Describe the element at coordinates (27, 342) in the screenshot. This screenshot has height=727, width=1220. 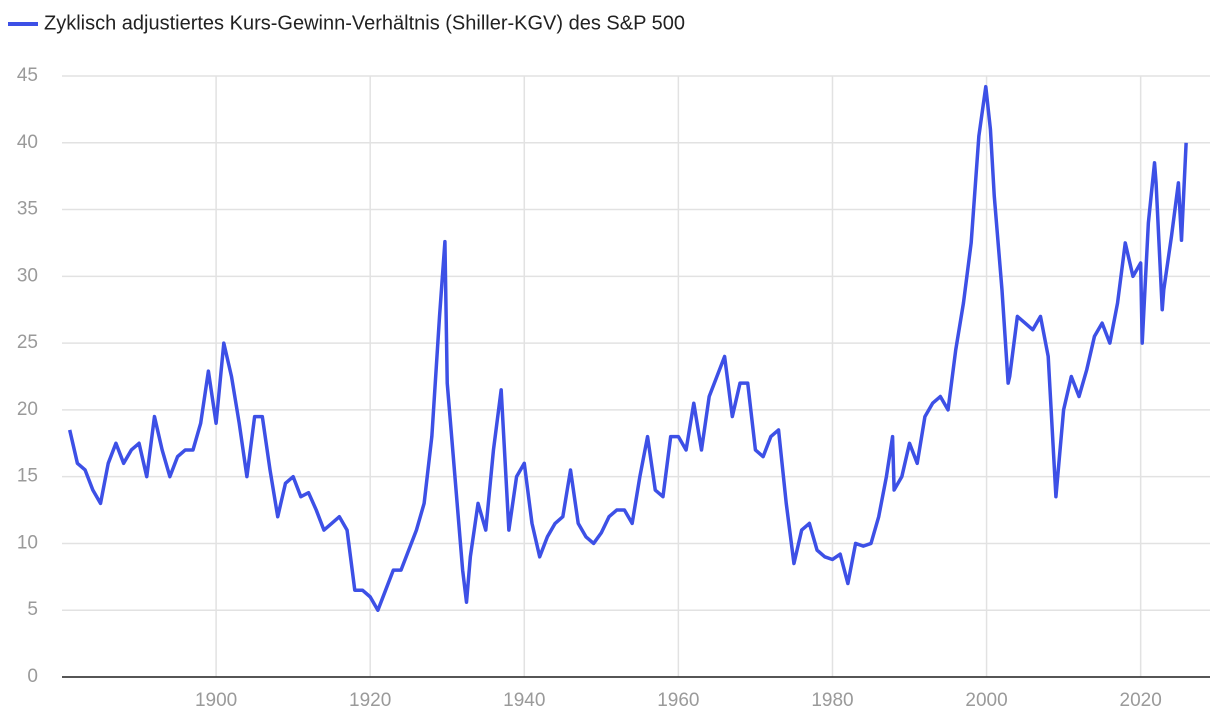
I see `y-tick-label: 25` at that location.